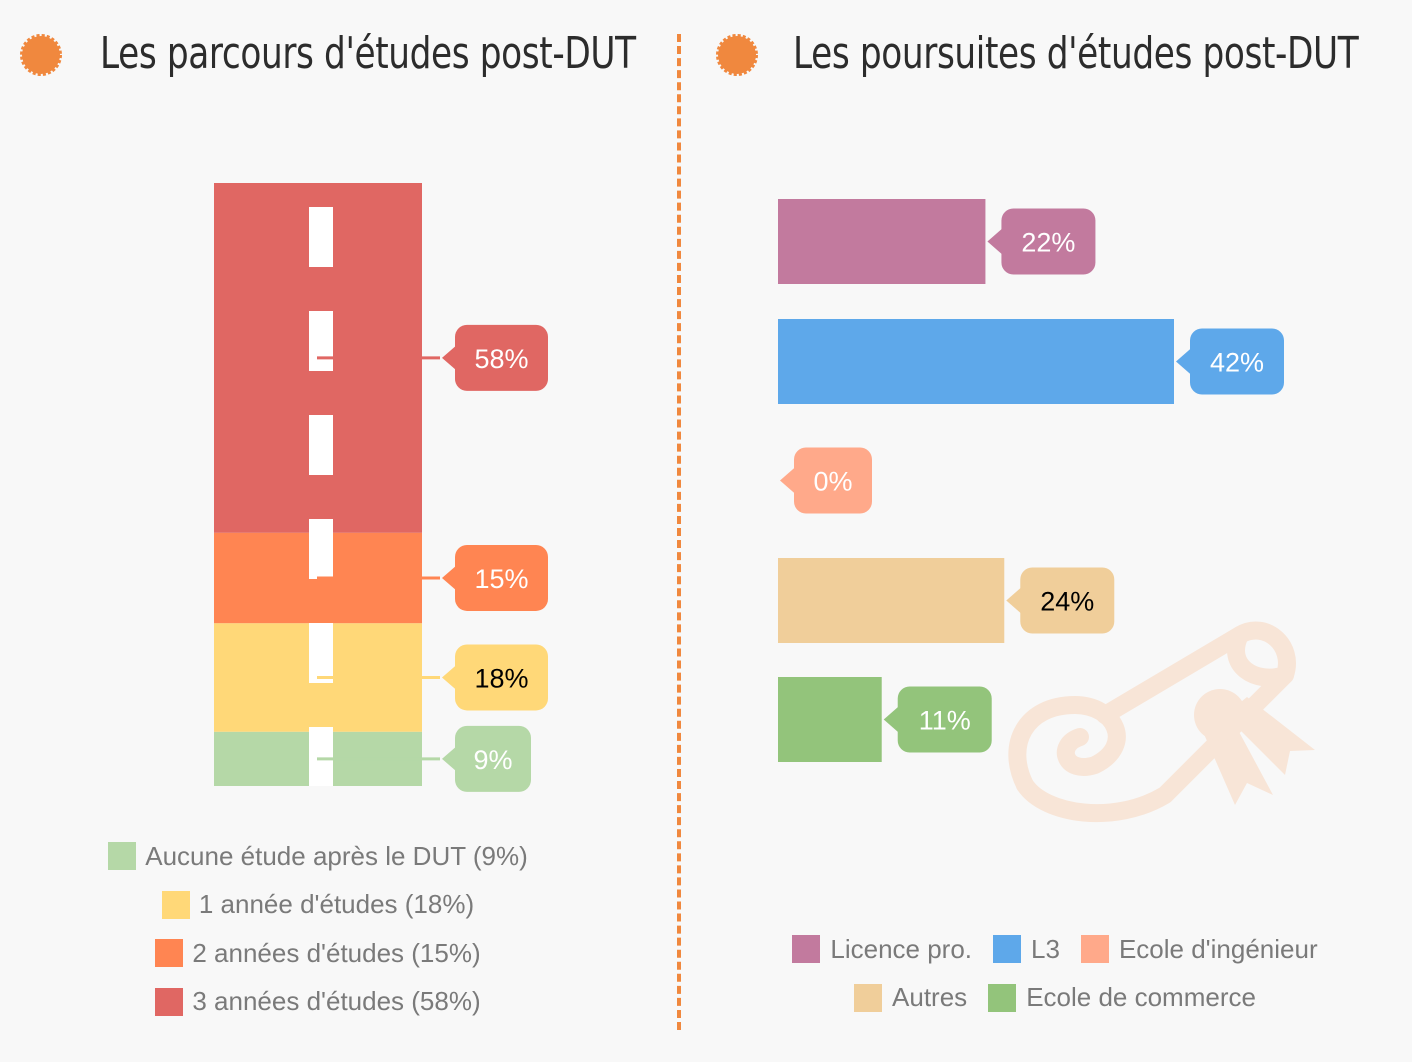  I want to click on data-label-3: 15%, so click(501, 579).